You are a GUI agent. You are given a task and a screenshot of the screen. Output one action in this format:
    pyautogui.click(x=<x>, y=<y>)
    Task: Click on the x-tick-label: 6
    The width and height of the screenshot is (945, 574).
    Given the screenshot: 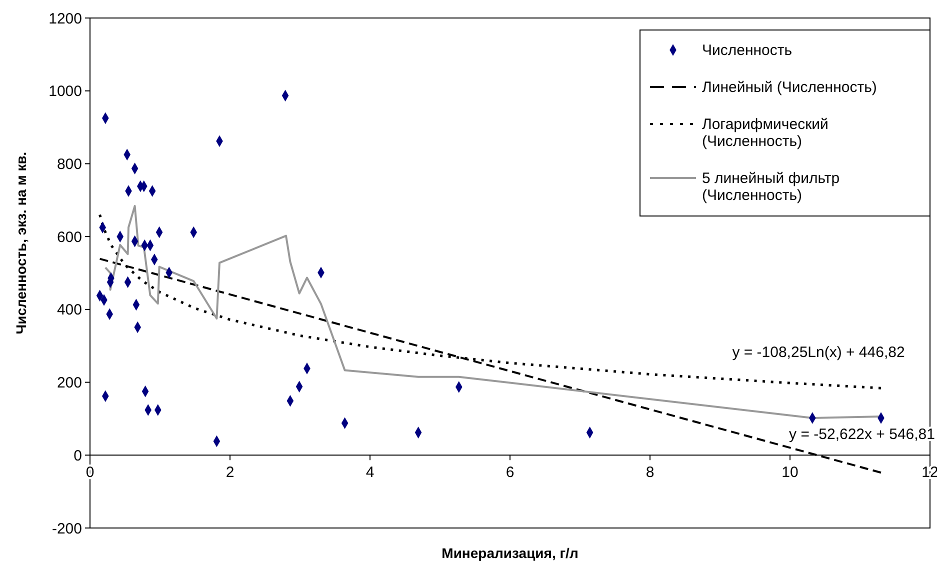 What is the action you would take?
    pyautogui.click(x=510, y=473)
    